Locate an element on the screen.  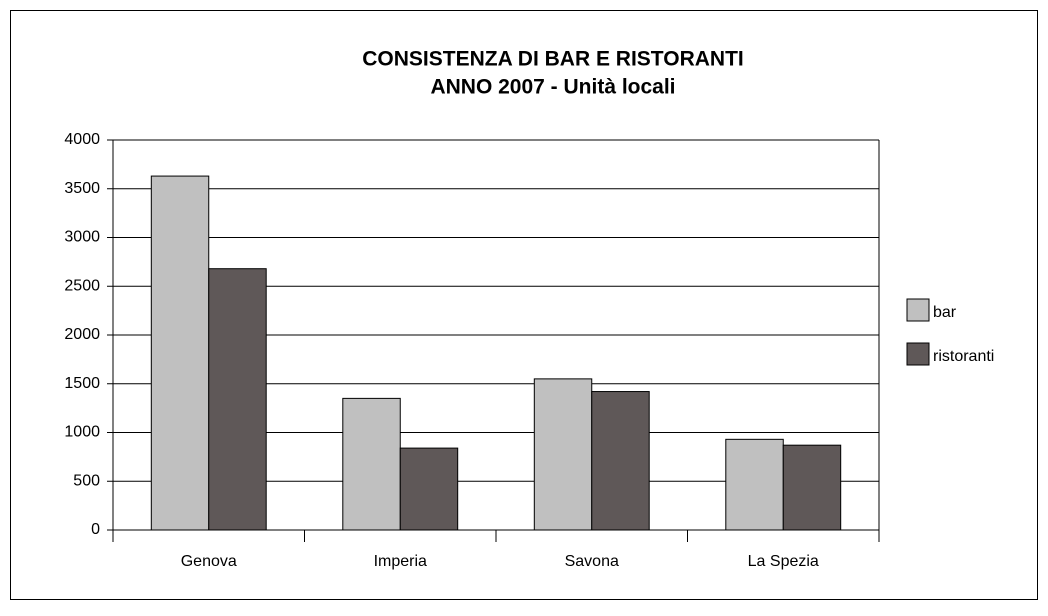
y-tick-label: 500 is located at coordinates (86, 480).